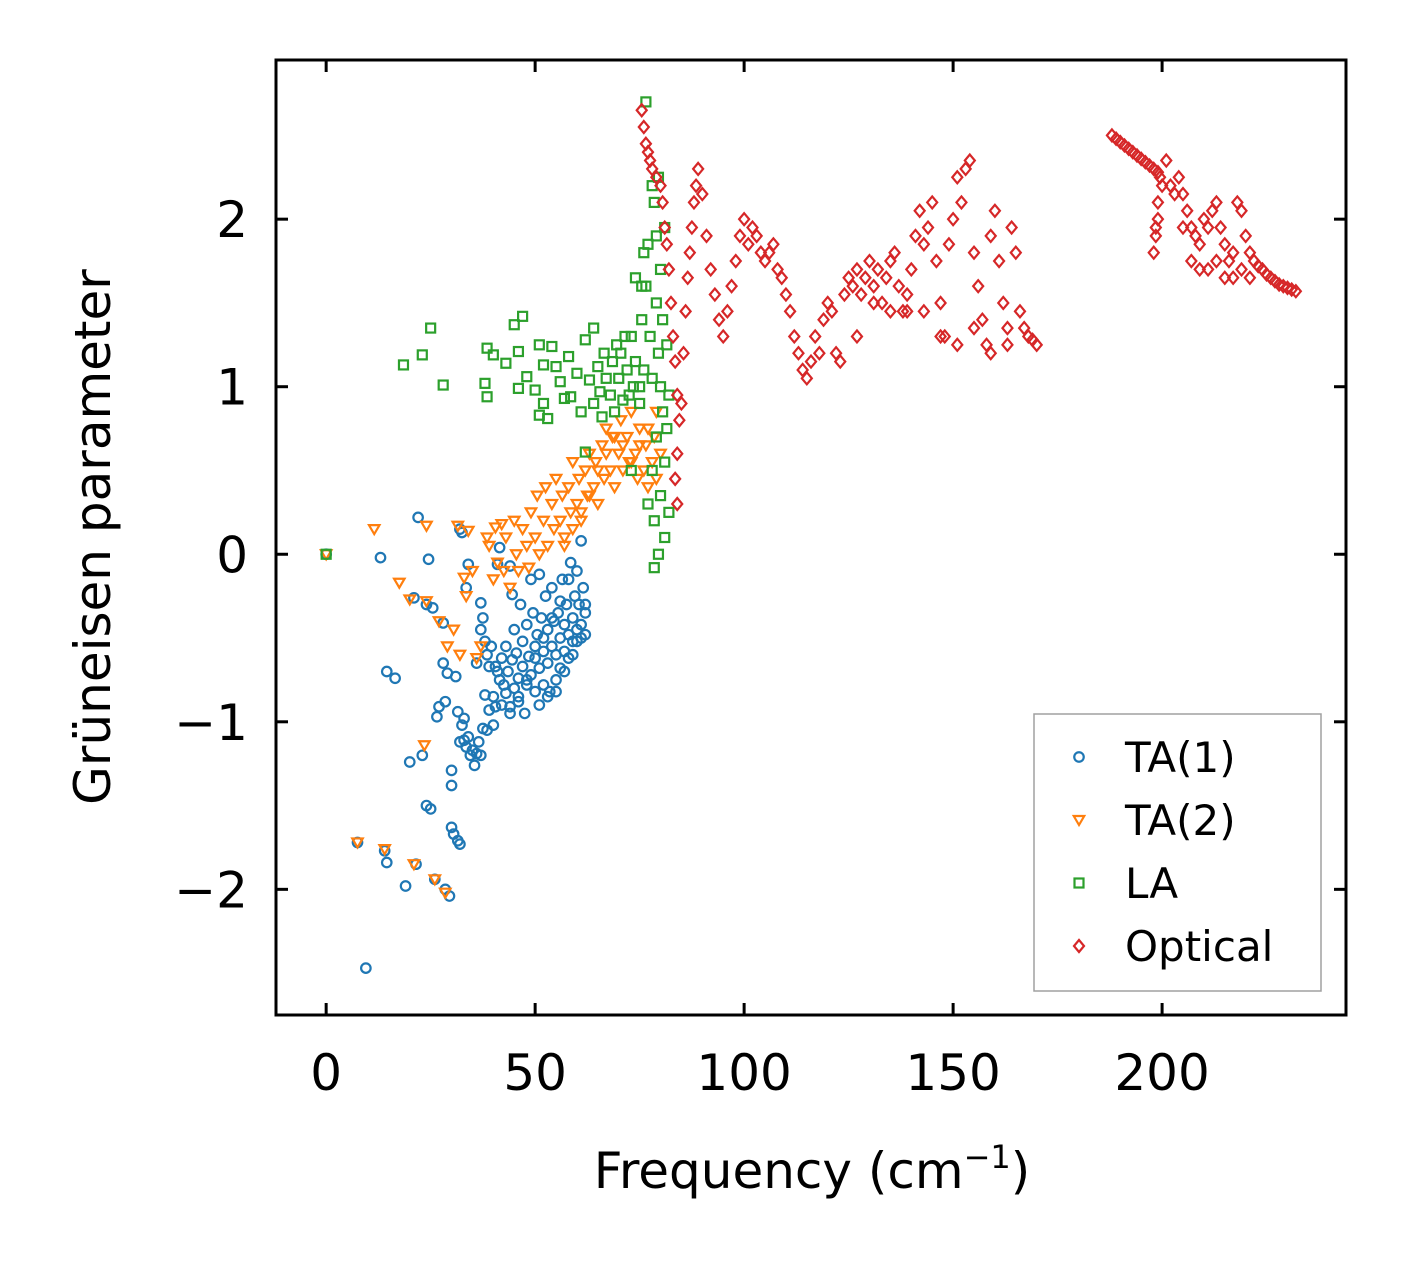  What do you see at coordinates (987, 1157) in the screenshot?
I see `x-axis-label-superscript: −1` at bounding box center [987, 1157].